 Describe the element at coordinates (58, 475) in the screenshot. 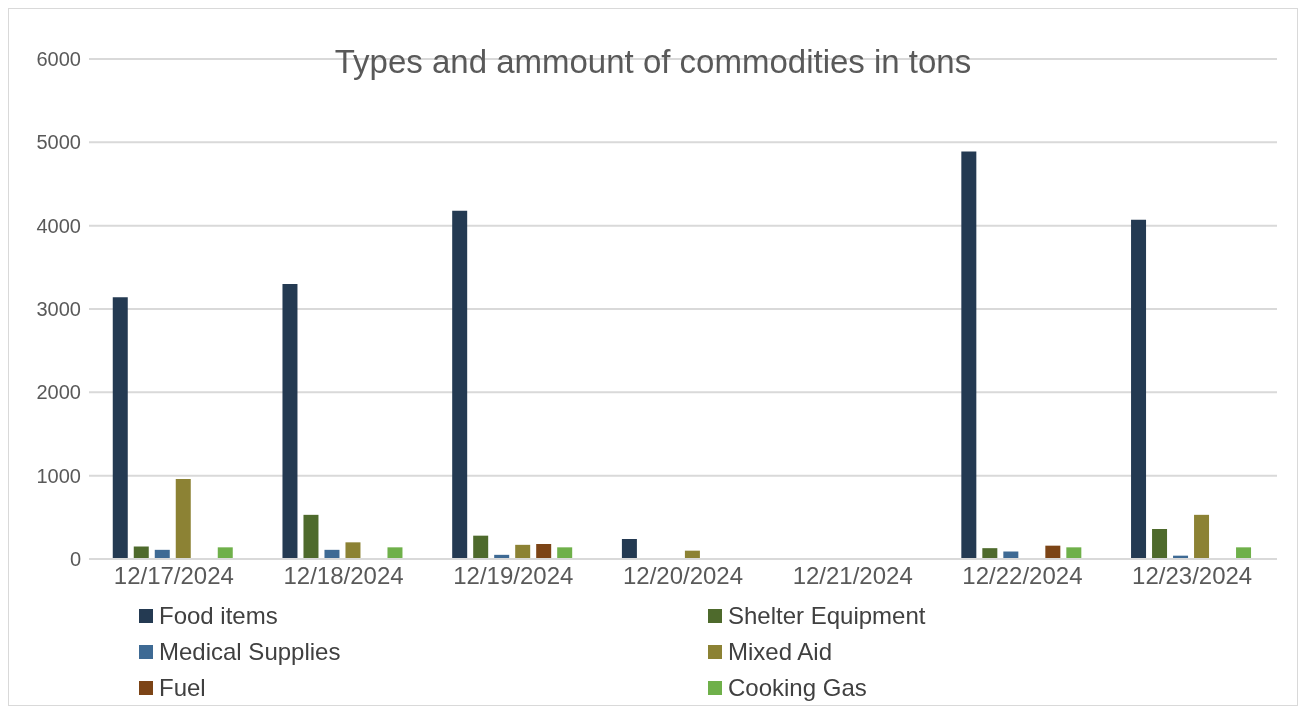

I see `y-tick-label: 1000` at that location.